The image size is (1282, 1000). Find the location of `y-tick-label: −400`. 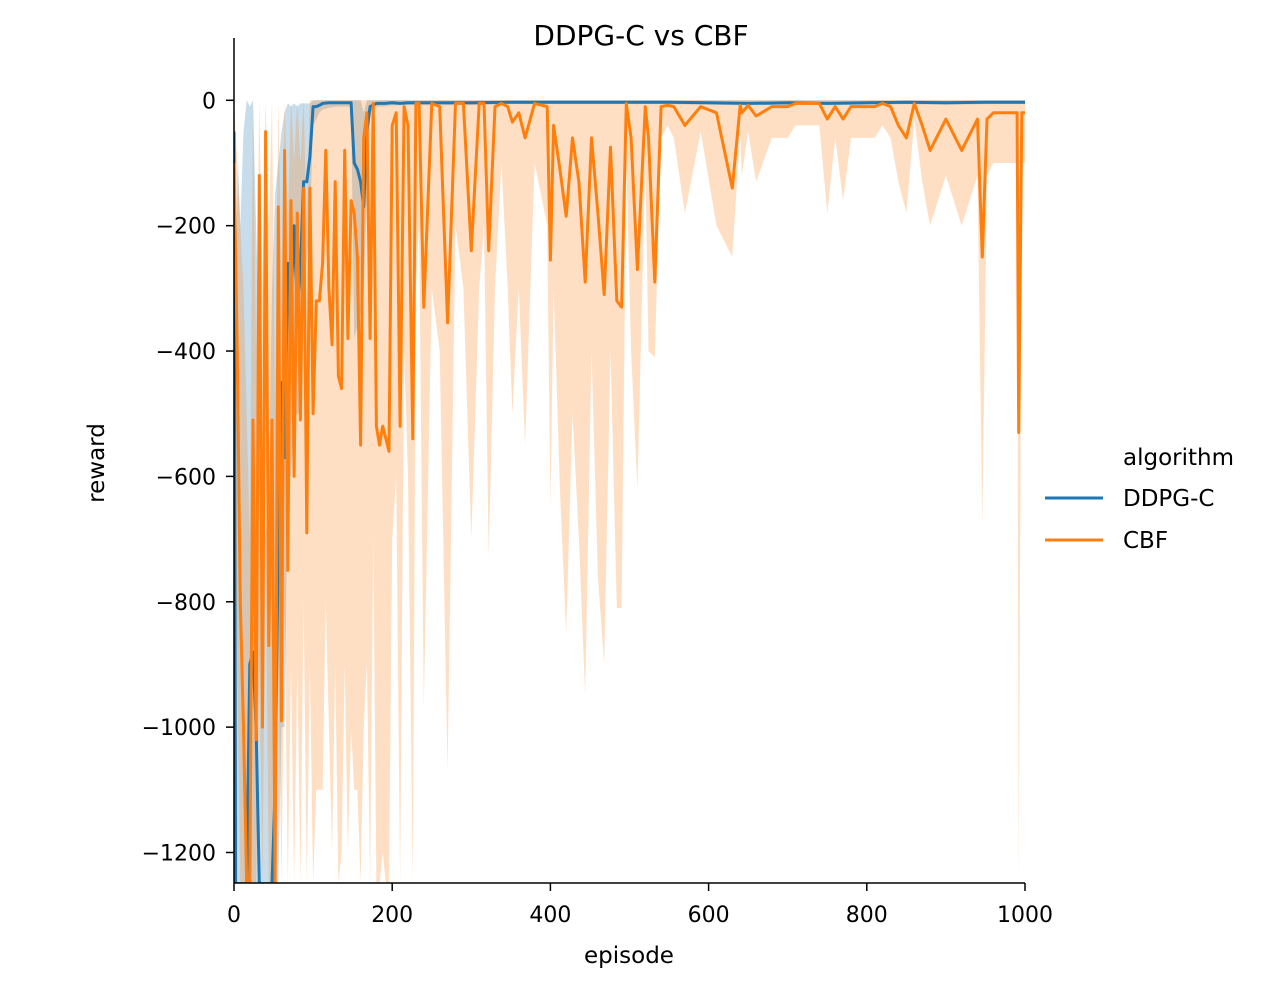

y-tick-label: −400 is located at coordinates (186, 352).